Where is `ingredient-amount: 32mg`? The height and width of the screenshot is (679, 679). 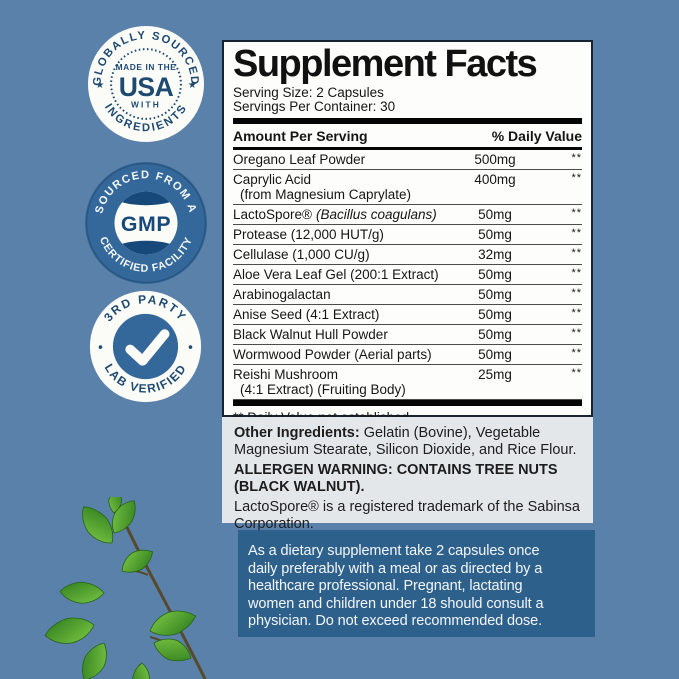
ingredient-amount: 32mg is located at coordinates (495, 254).